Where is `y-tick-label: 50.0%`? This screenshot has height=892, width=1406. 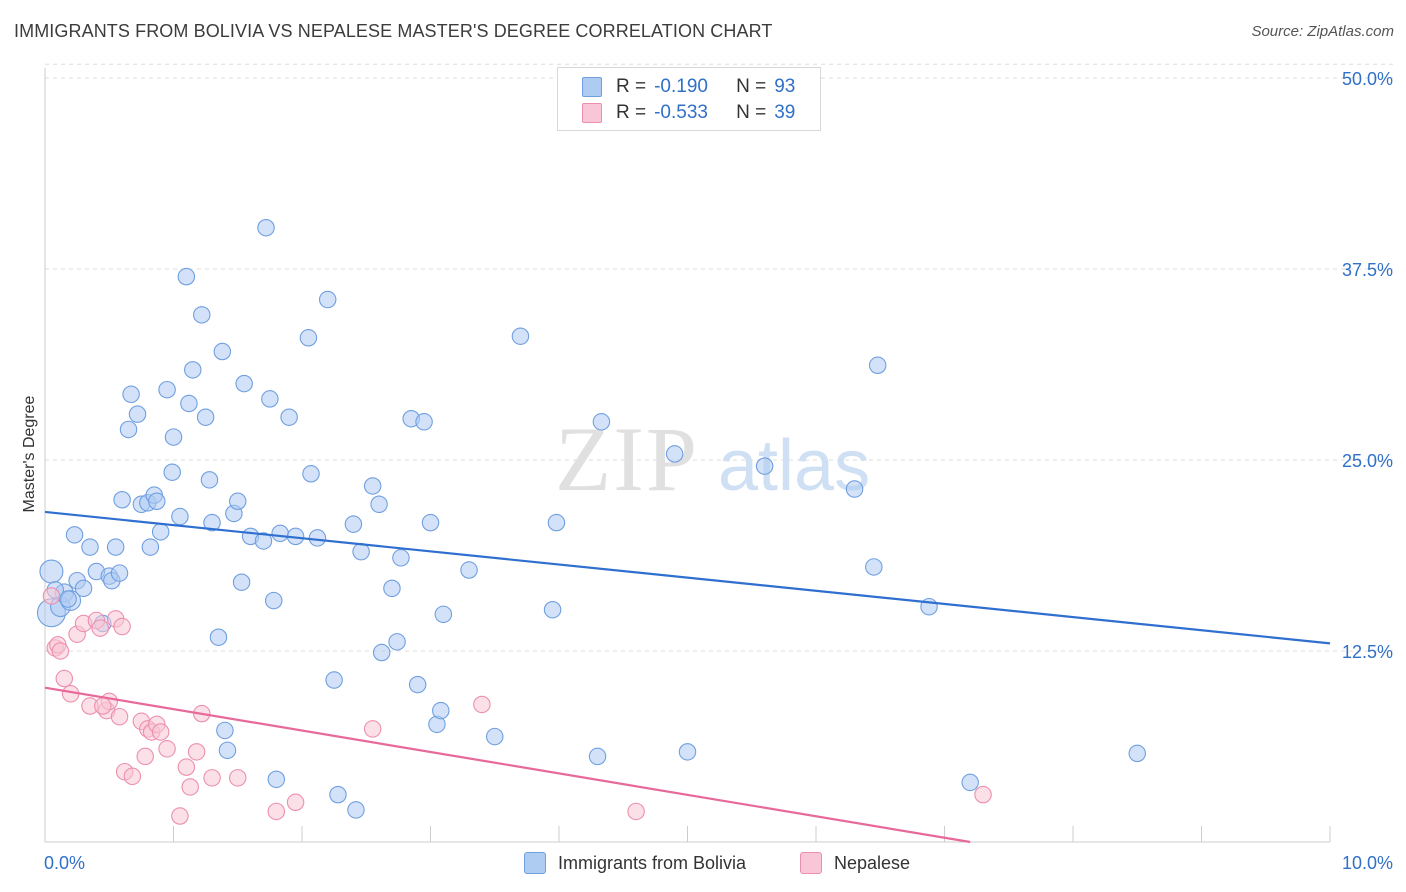 y-tick-label: 50.0% is located at coordinates (1367, 79).